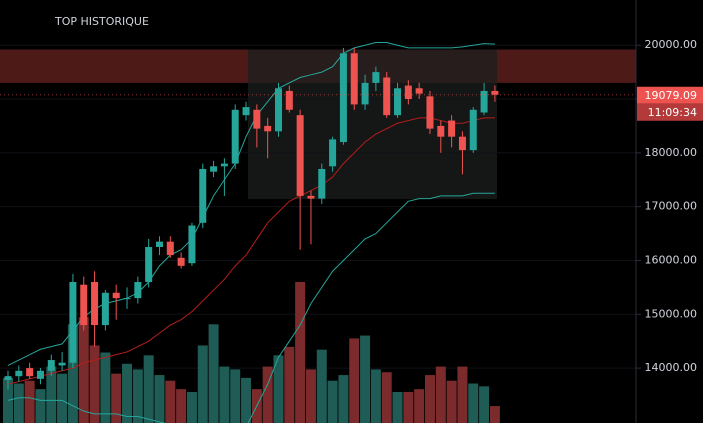  What do you see at coordinates (671, 152) in the screenshot?
I see `y-tick-label: 18000.00` at bounding box center [671, 152].